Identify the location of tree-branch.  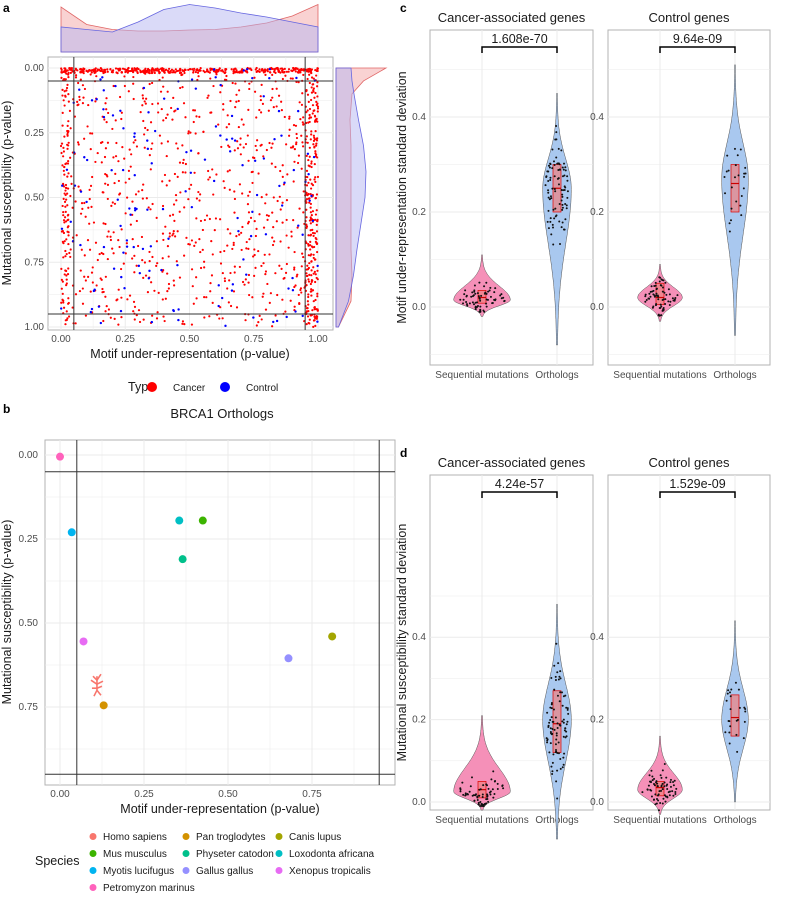
(100, 682).